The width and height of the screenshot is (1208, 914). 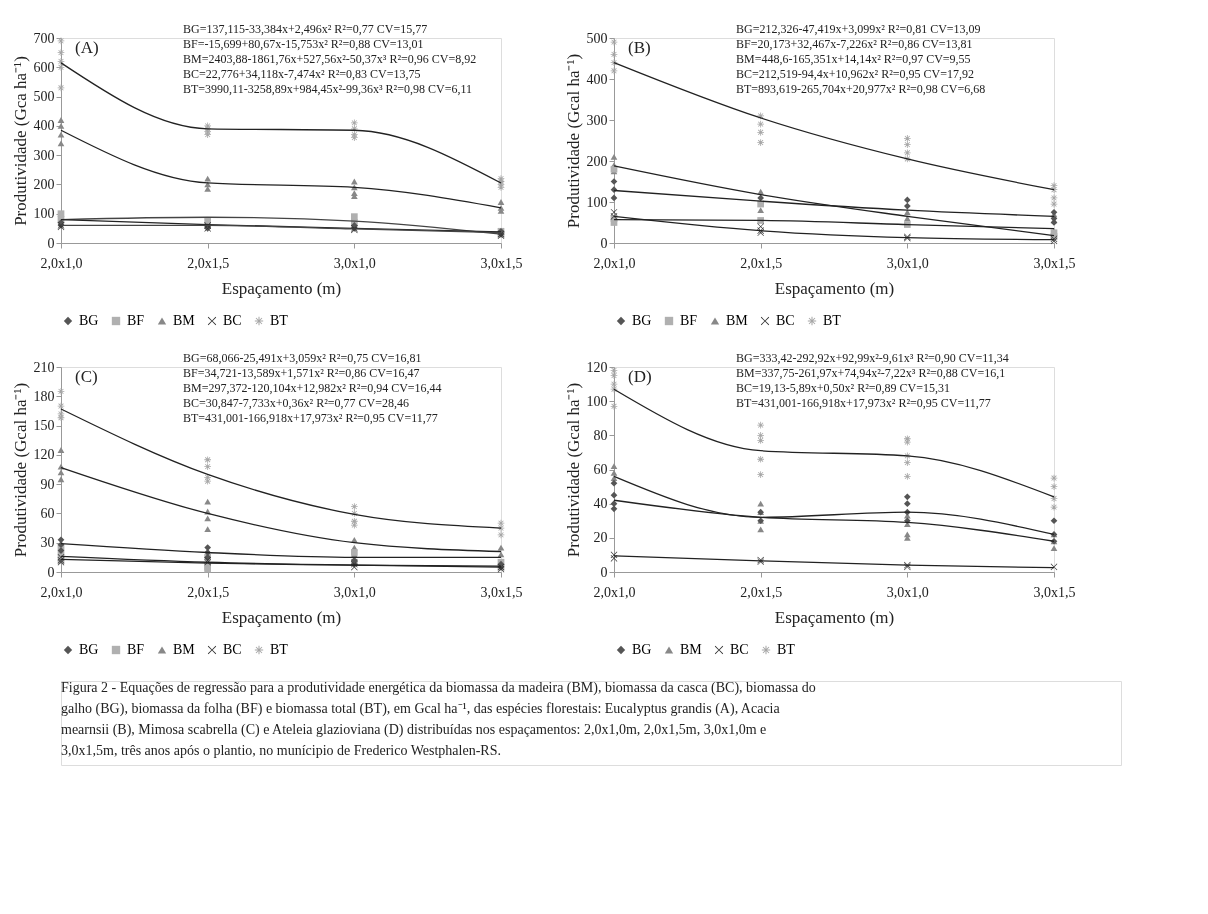 I want to click on y-tick-label: 80, so click(x=600, y=435).